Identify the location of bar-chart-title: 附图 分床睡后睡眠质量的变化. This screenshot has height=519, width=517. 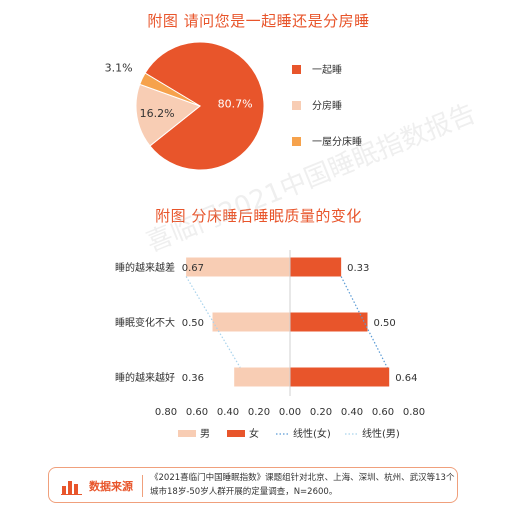
(258, 216).